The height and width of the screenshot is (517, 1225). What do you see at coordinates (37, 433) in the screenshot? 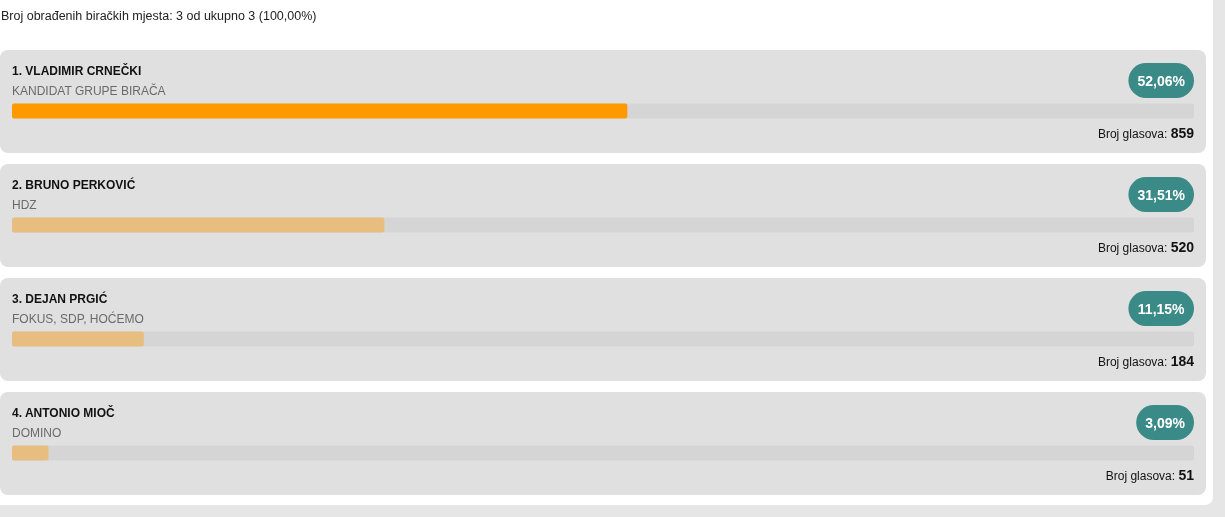
I see `annotation: DOMINO` at bounding box center [37, 433].